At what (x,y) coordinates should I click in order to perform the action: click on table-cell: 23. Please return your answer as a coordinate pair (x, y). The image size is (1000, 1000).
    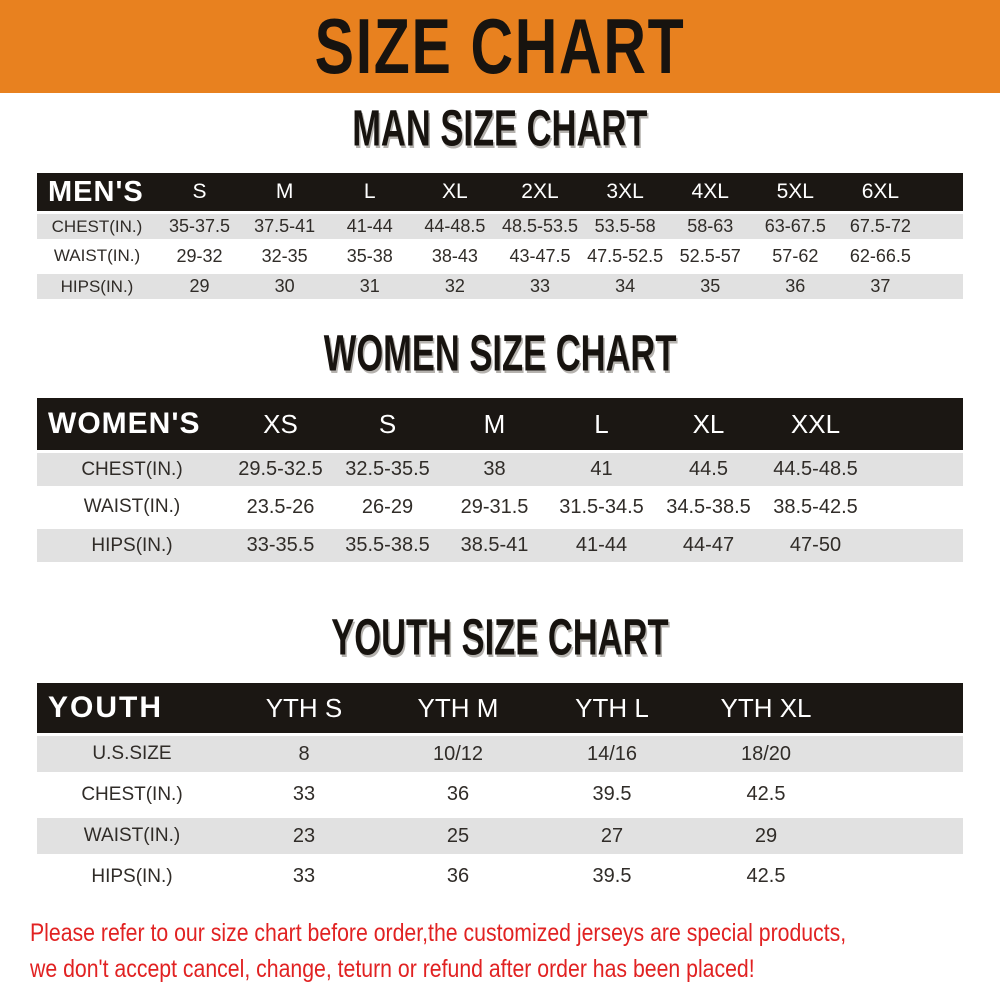
    Looking at the image, I should click on (304, 835).